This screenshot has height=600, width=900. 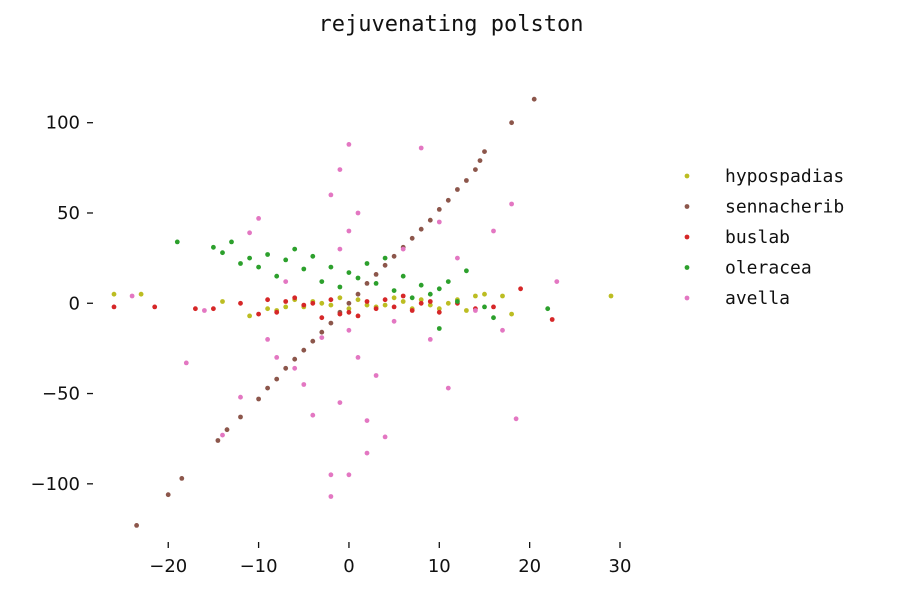 I want to click on series-hypospadias, so click(x=362, y=305).